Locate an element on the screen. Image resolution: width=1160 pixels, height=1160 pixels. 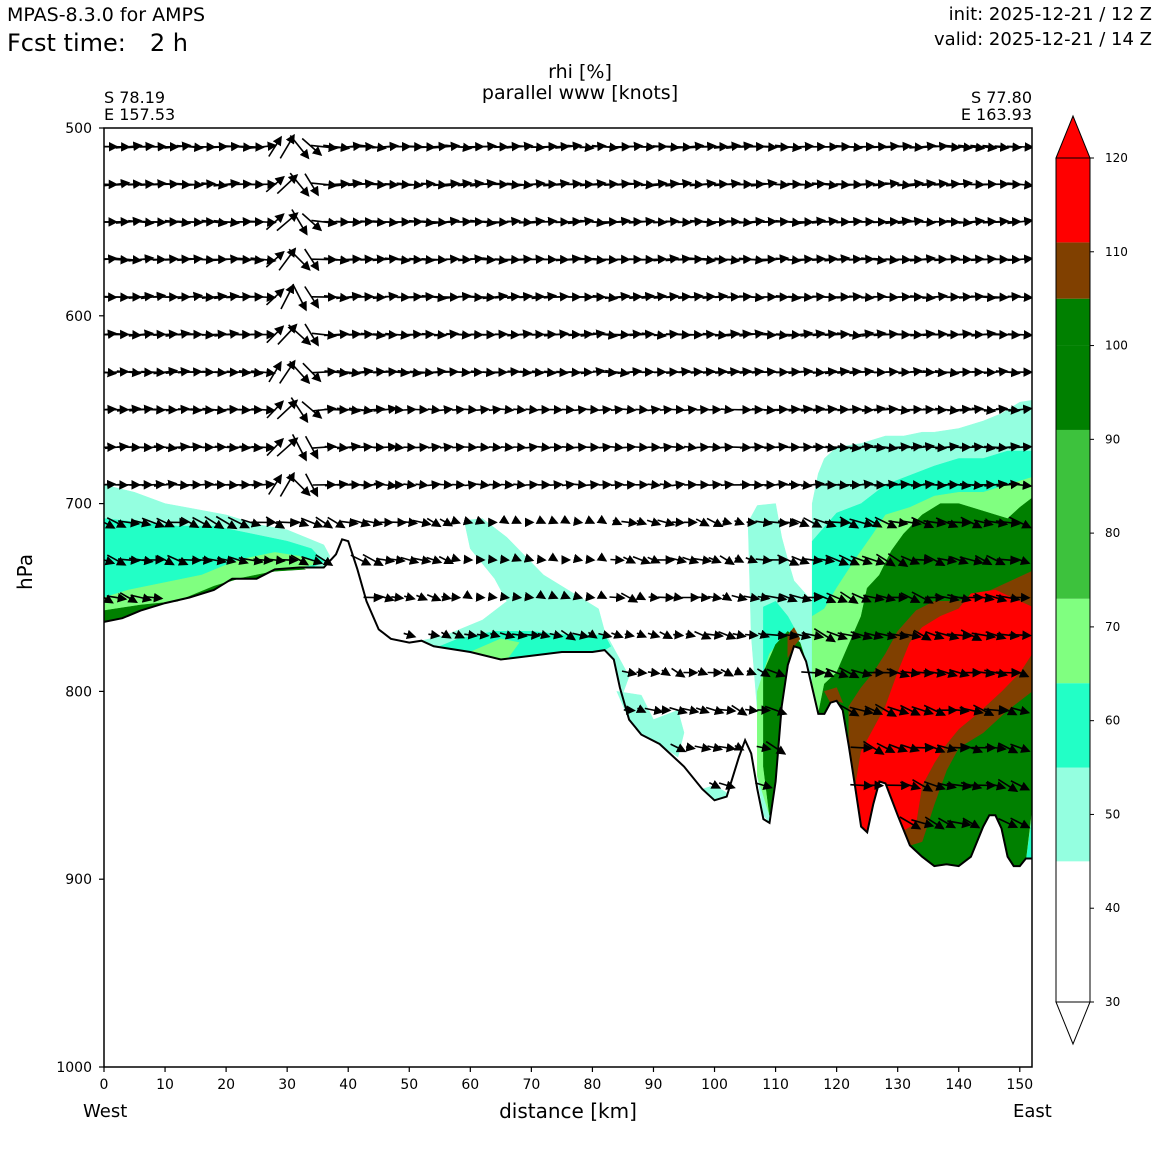
colorbar-tick-label: 70 is located at coordinates (1112, 627).